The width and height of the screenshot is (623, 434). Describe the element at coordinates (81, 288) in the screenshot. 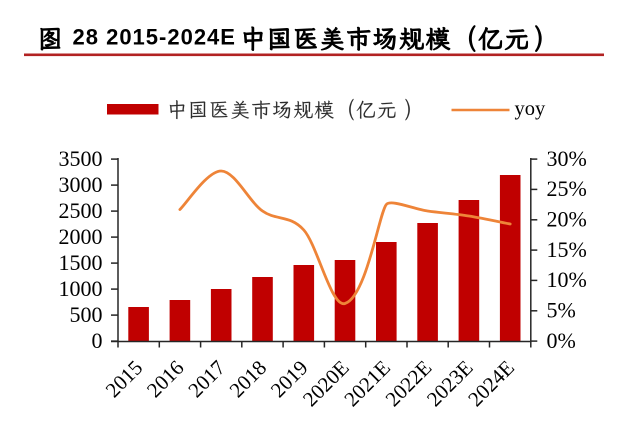

I see `svg-text: 1000` at that location.